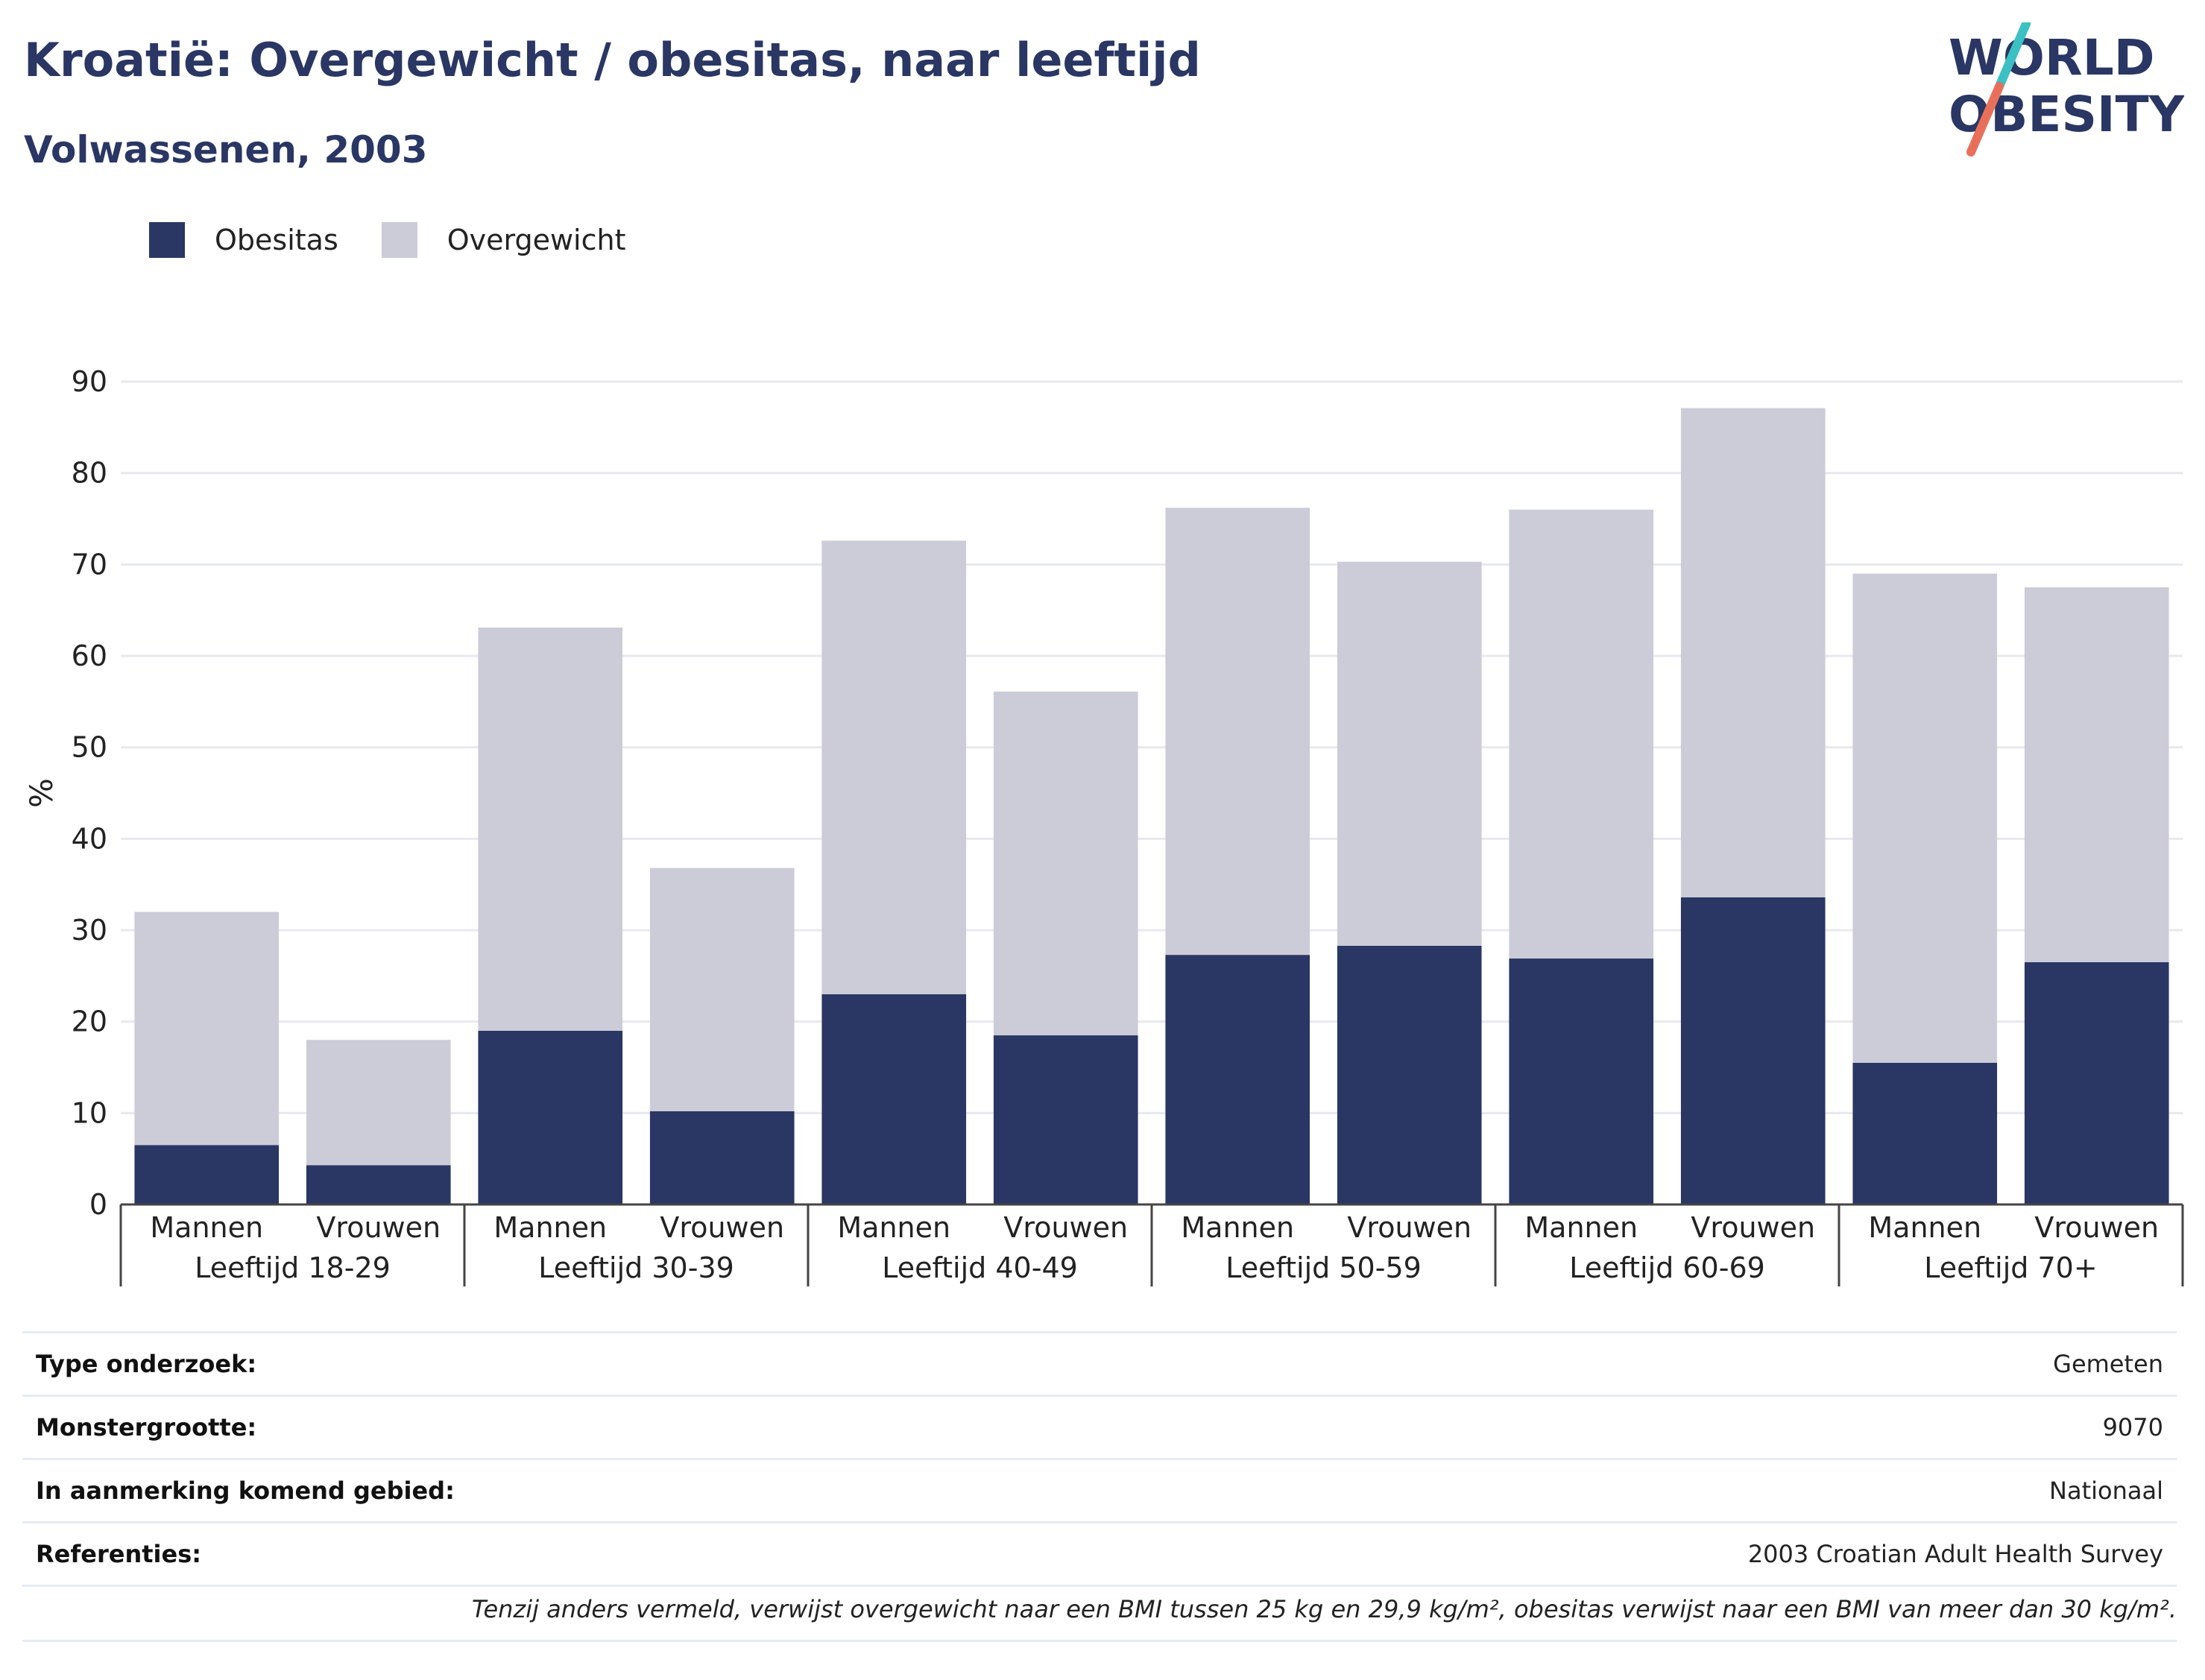 The image size is (2205, 1680). I want to click on page-subtitle: Volwassenen, 2003, so click(226, 149).